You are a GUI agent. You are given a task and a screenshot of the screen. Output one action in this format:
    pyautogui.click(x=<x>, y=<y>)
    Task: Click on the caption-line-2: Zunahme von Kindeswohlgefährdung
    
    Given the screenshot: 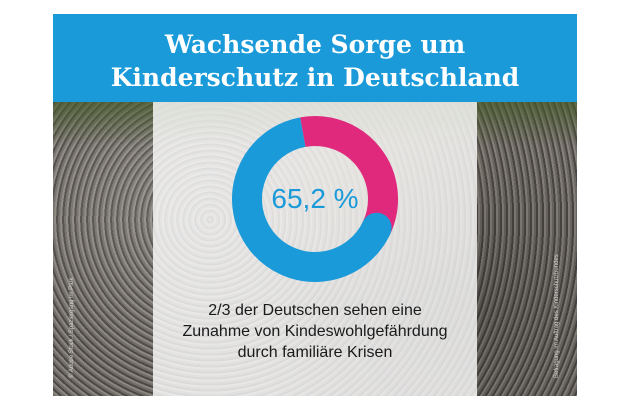 What is the action you would take?
    pyautogui.click(x=315, y=331)
    